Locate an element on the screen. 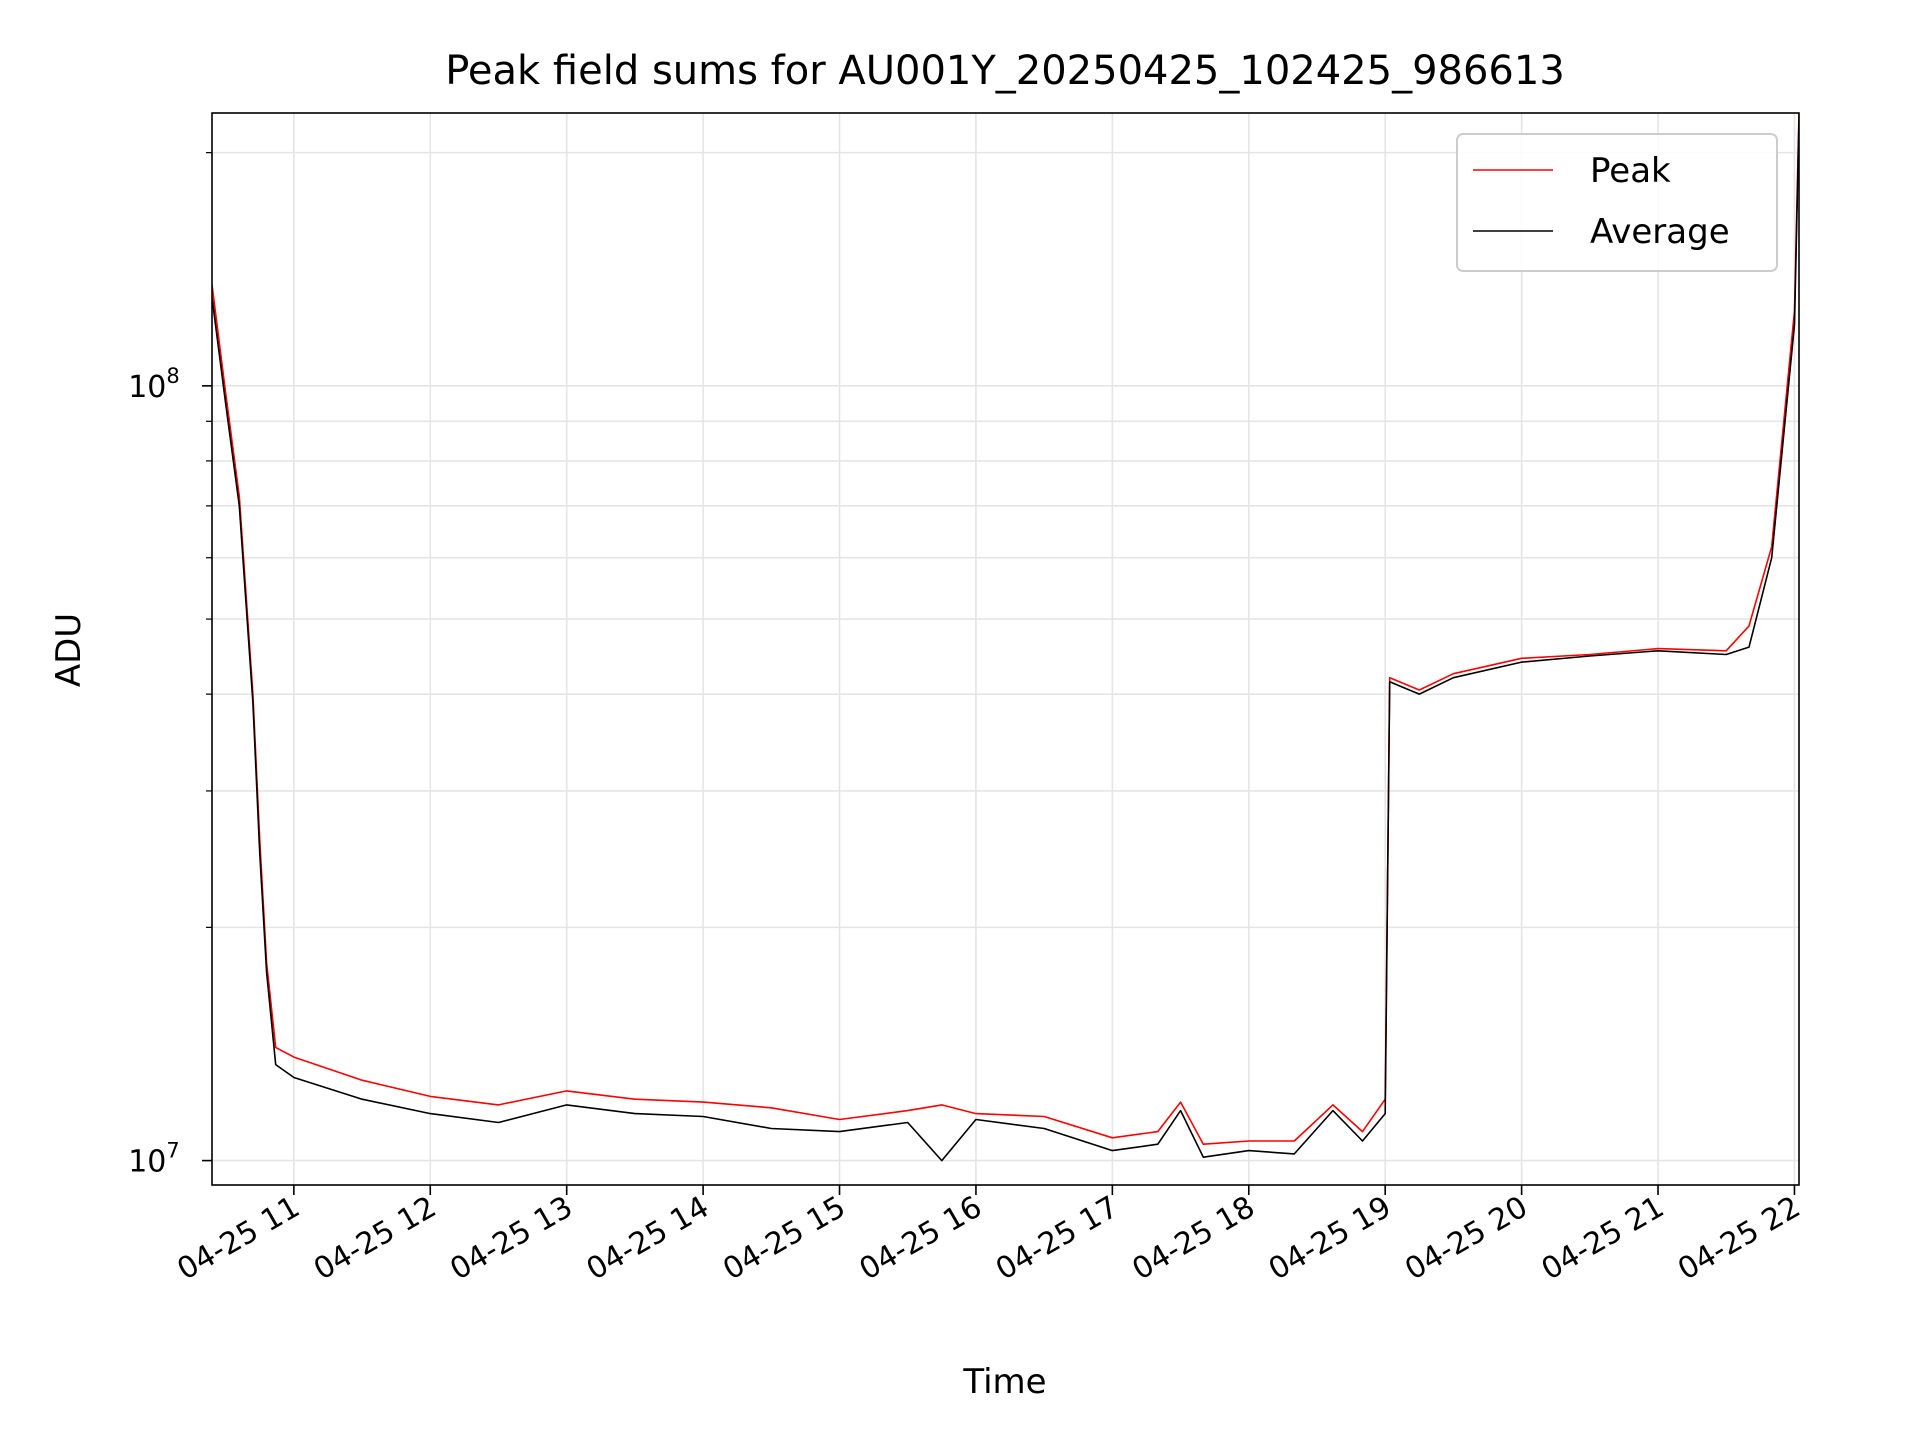 This screenshot has height=1444, width=1920. y-tick-label-exponent: 7 is located at coordinates (172, 1151).